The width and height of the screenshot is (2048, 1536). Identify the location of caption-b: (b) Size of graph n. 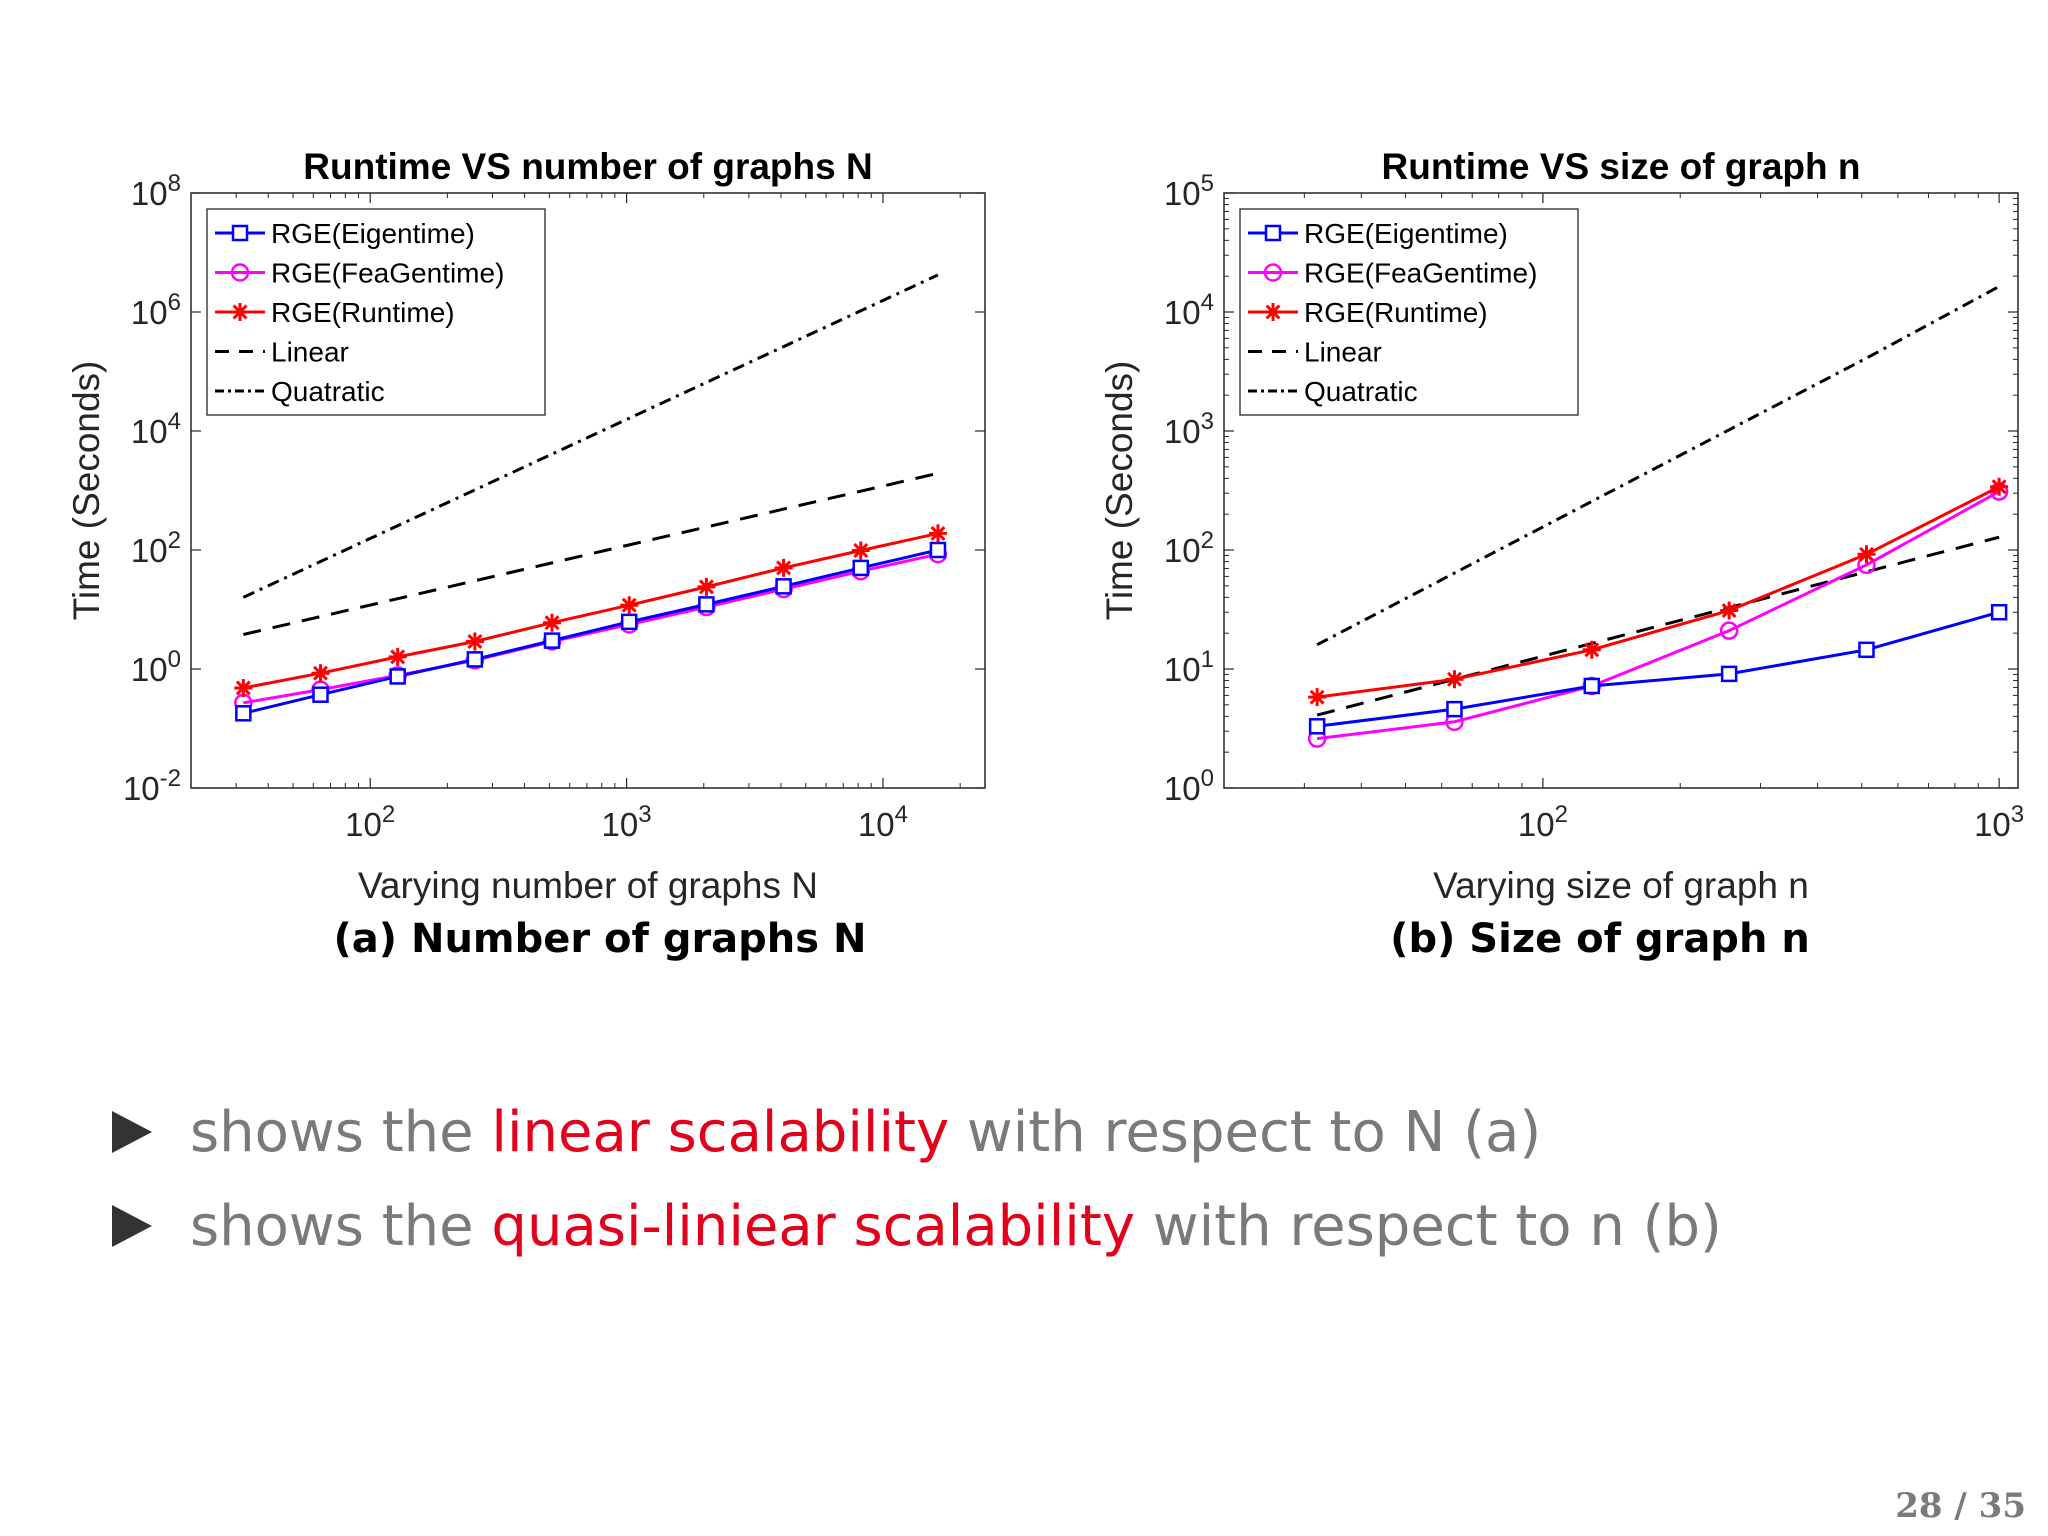
(1600, 939).